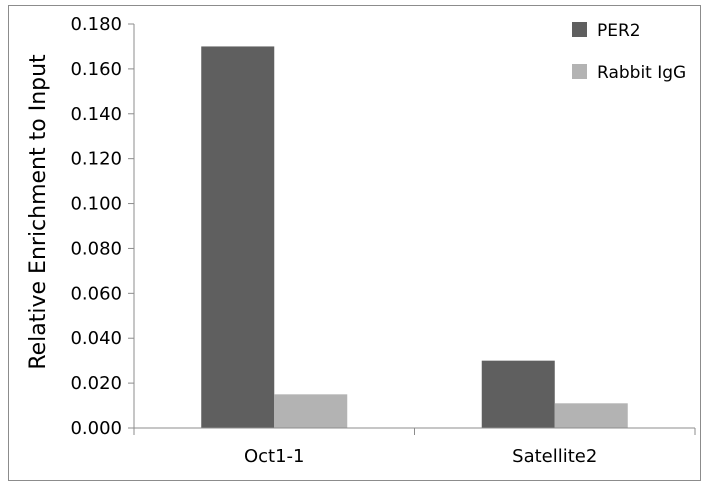 The height and width of the screenshot is (484, 705). I want to click on y-tick-label: 0.060, so click(96, 293).